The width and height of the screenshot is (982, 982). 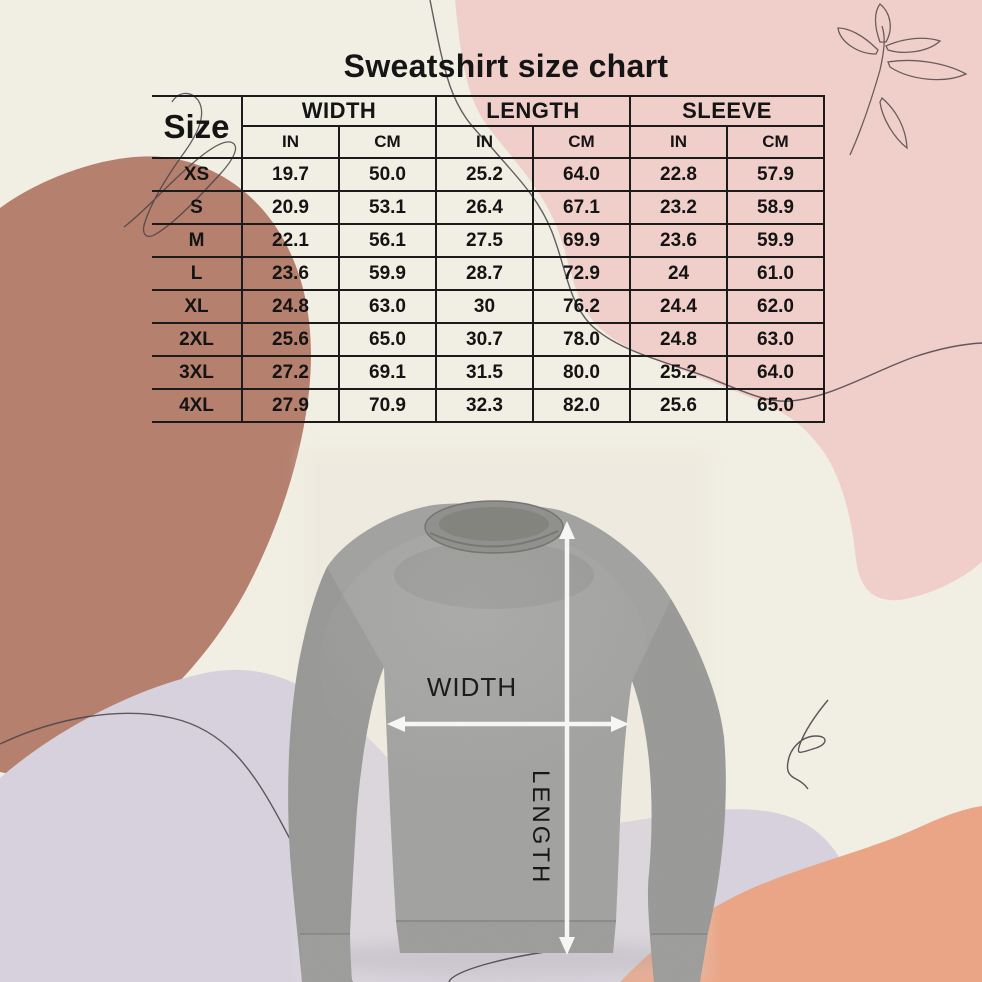 I want to click on value-cell: 27.9, so click(x=290, y=405).